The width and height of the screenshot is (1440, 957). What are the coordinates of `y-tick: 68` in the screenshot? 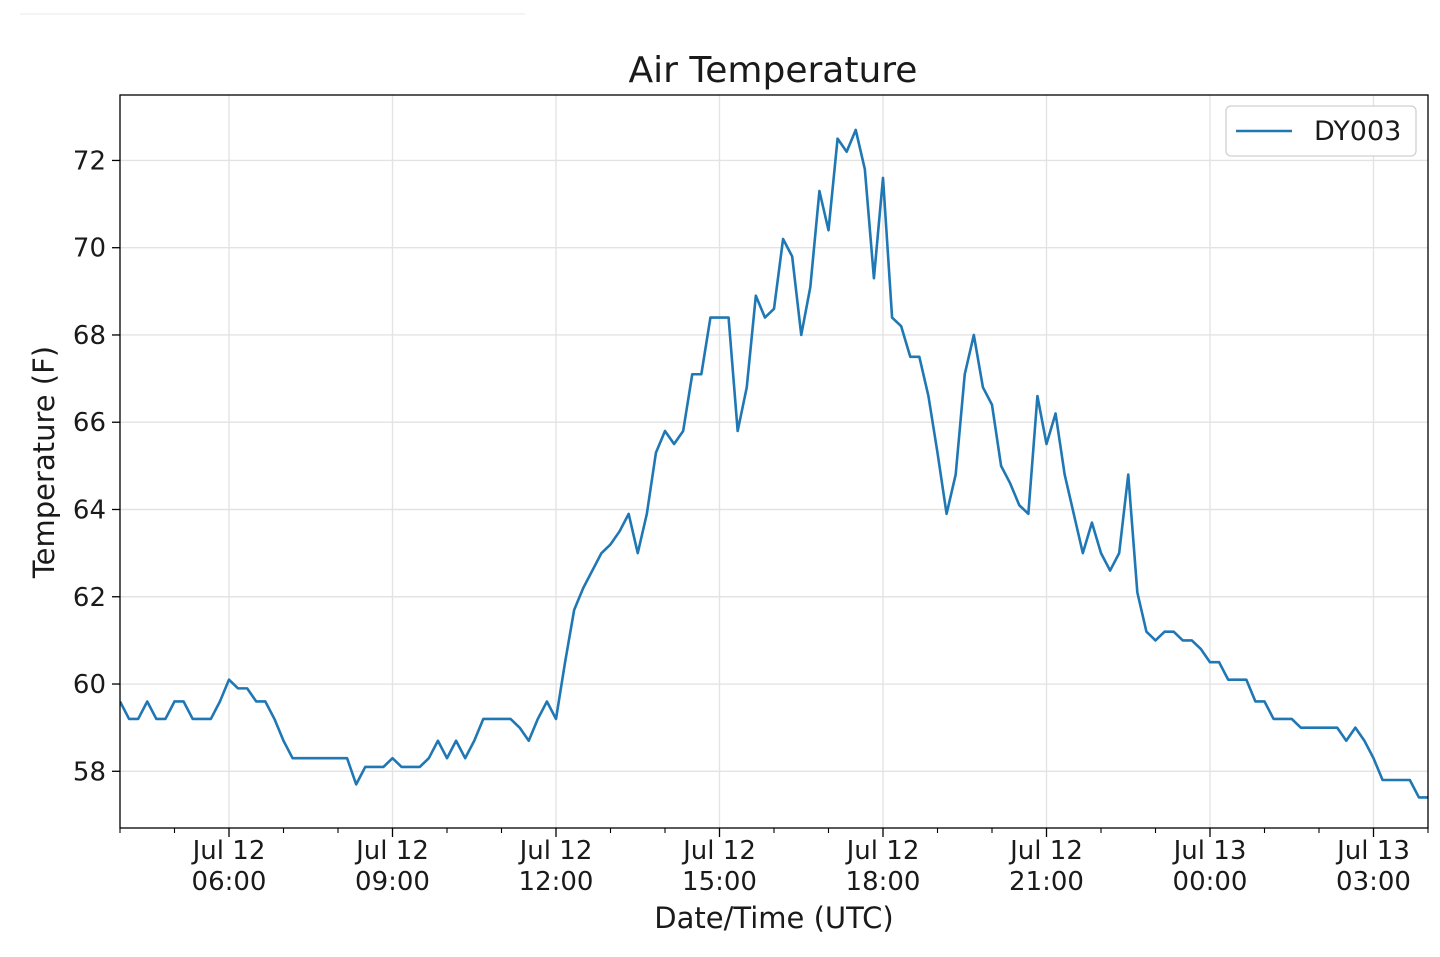 It's located at (96, 336).